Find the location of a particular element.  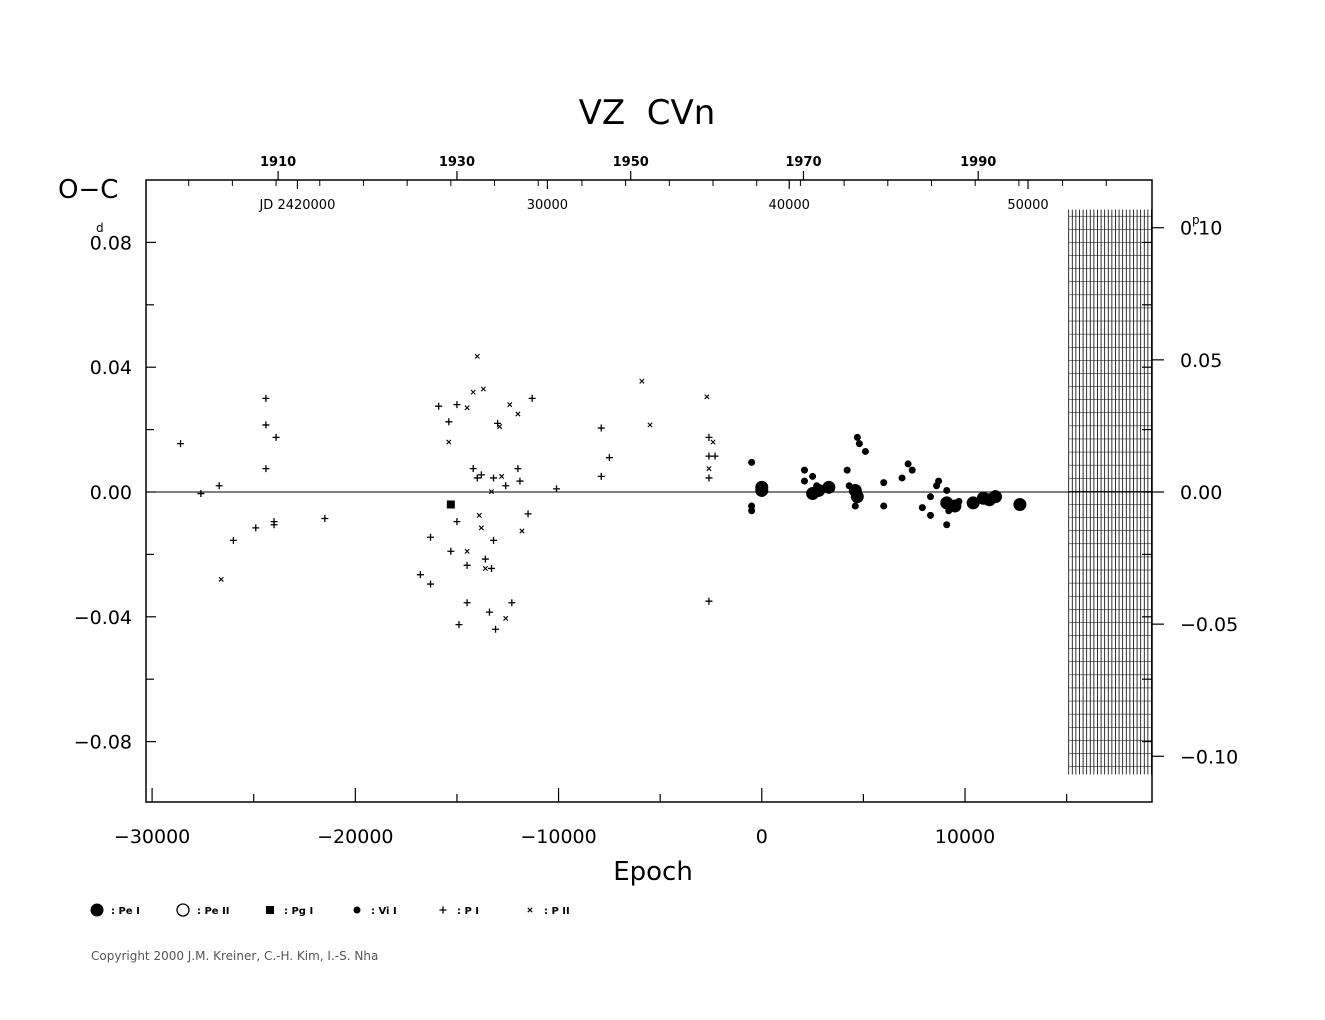

chart-title: VZ CVn is located at coordinates (647, 113).